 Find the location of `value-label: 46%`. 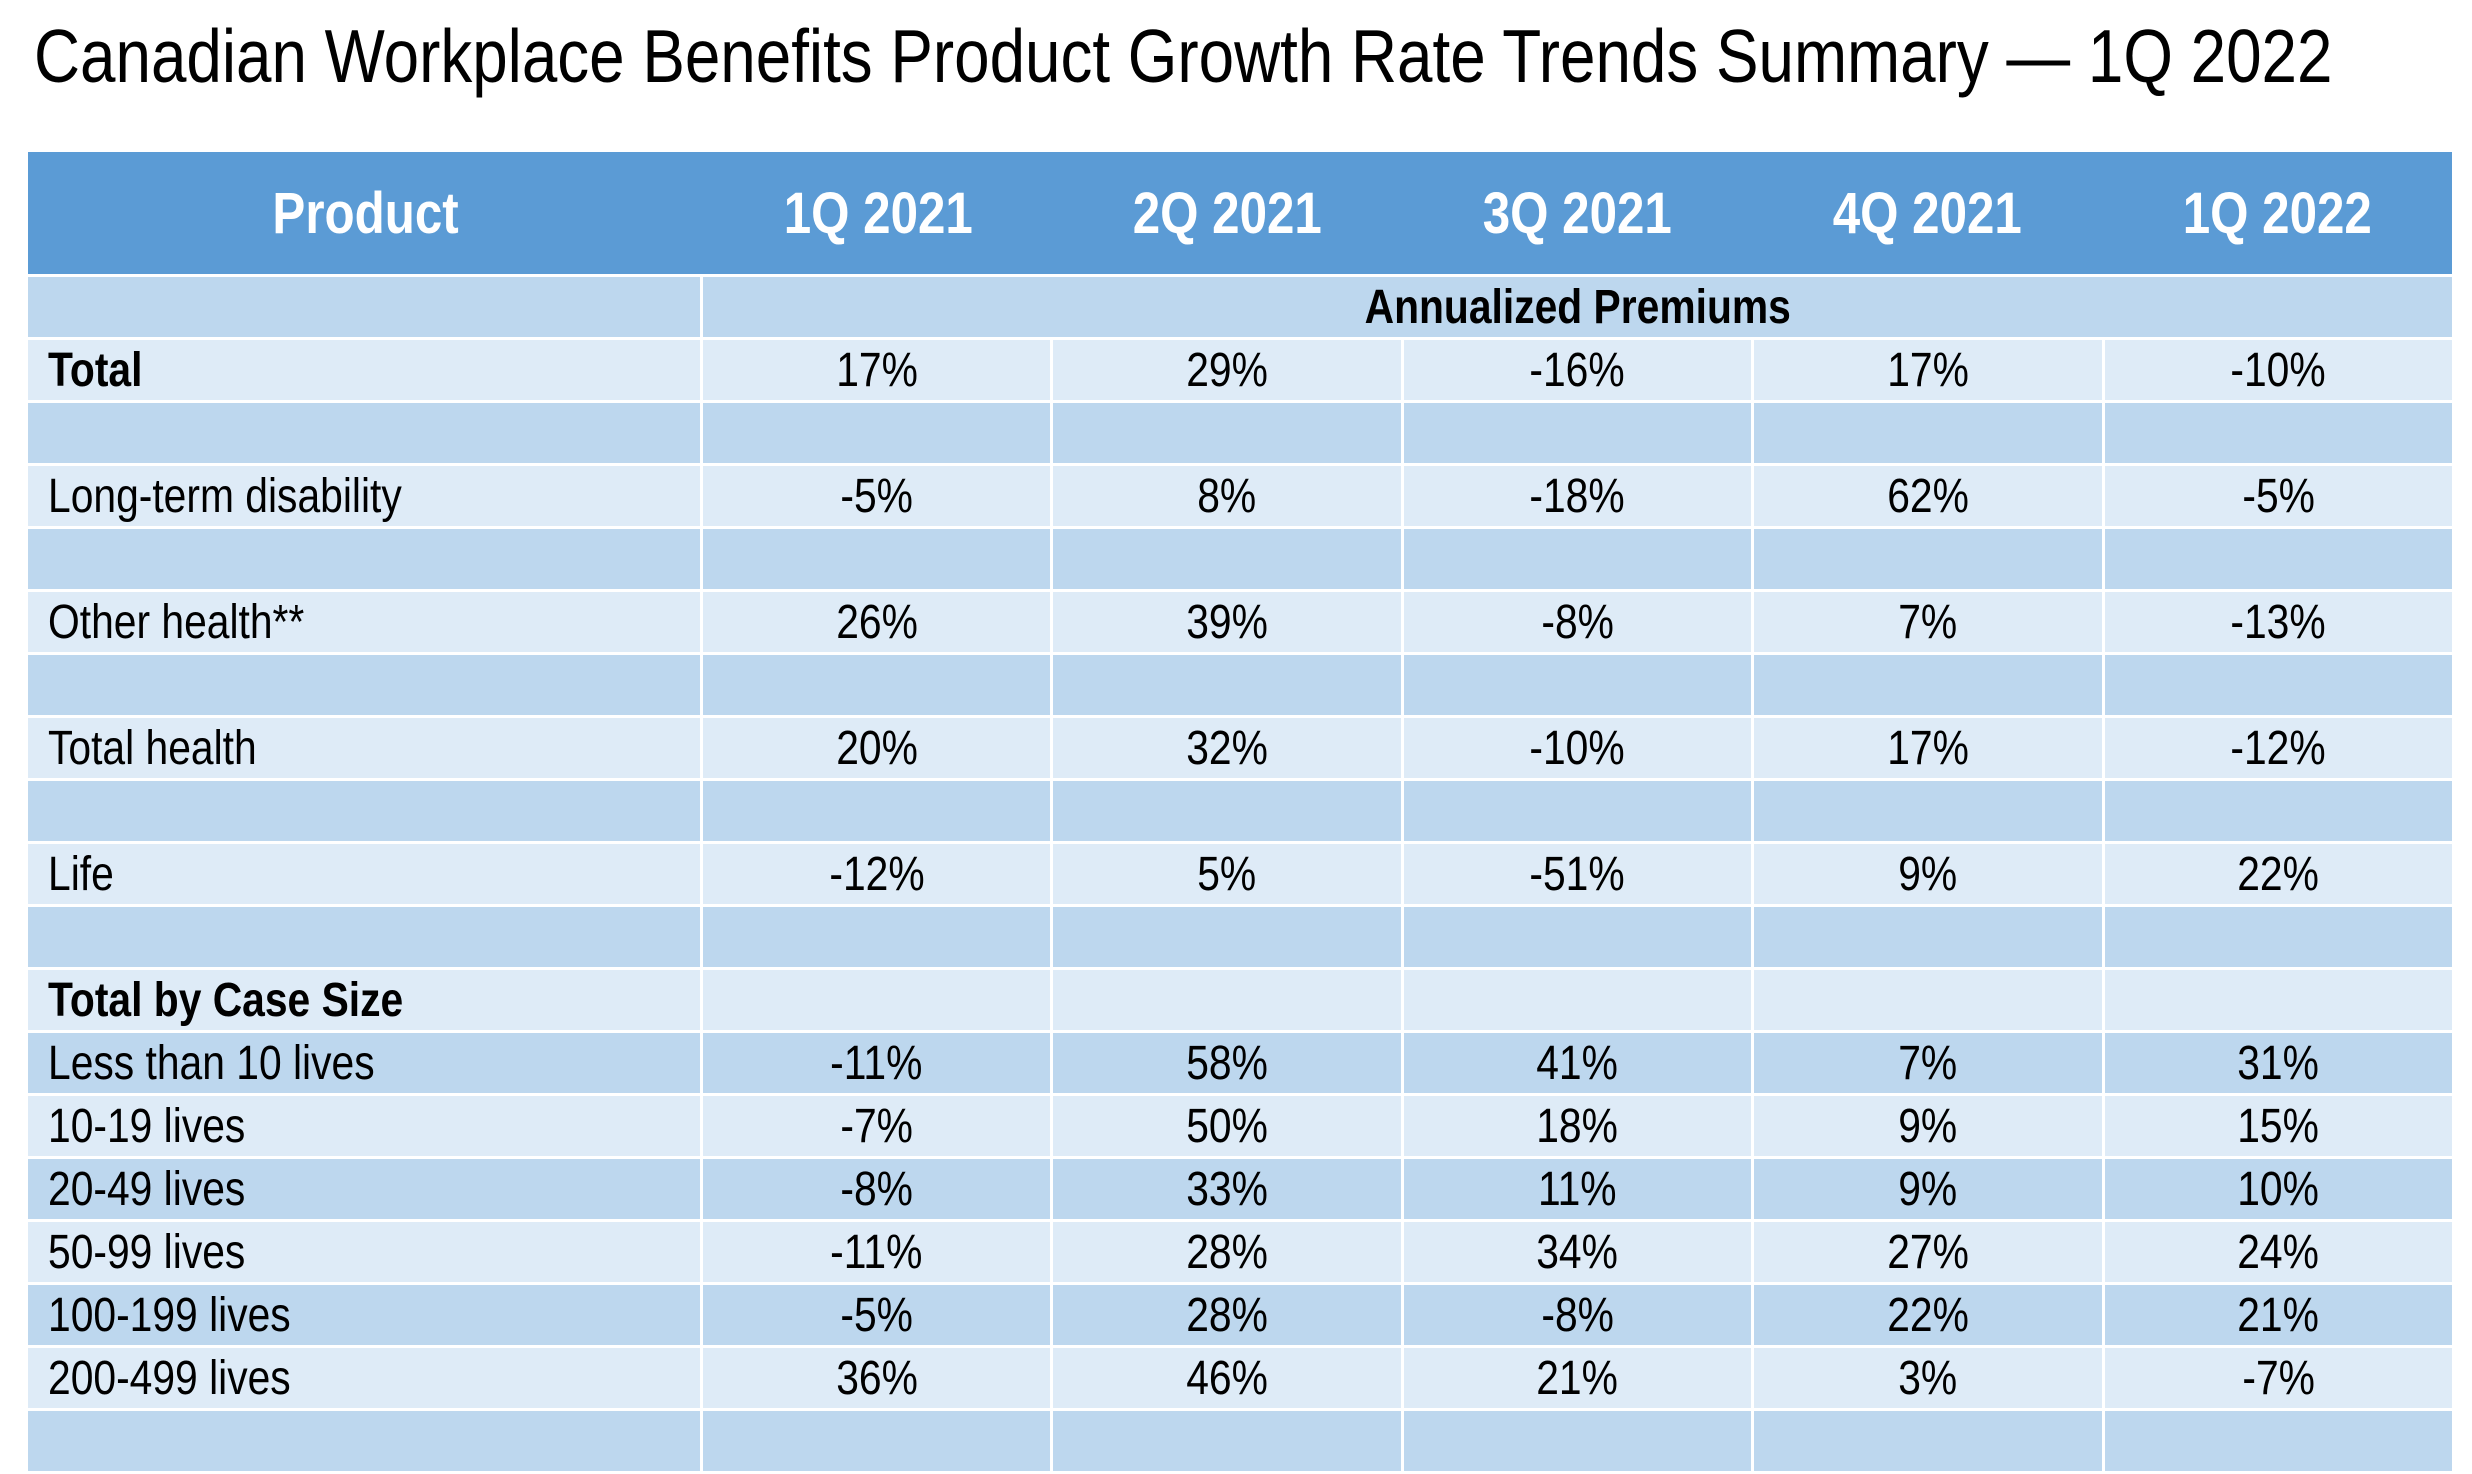

value-label: 46% is located at coordinates (1227, 1378).